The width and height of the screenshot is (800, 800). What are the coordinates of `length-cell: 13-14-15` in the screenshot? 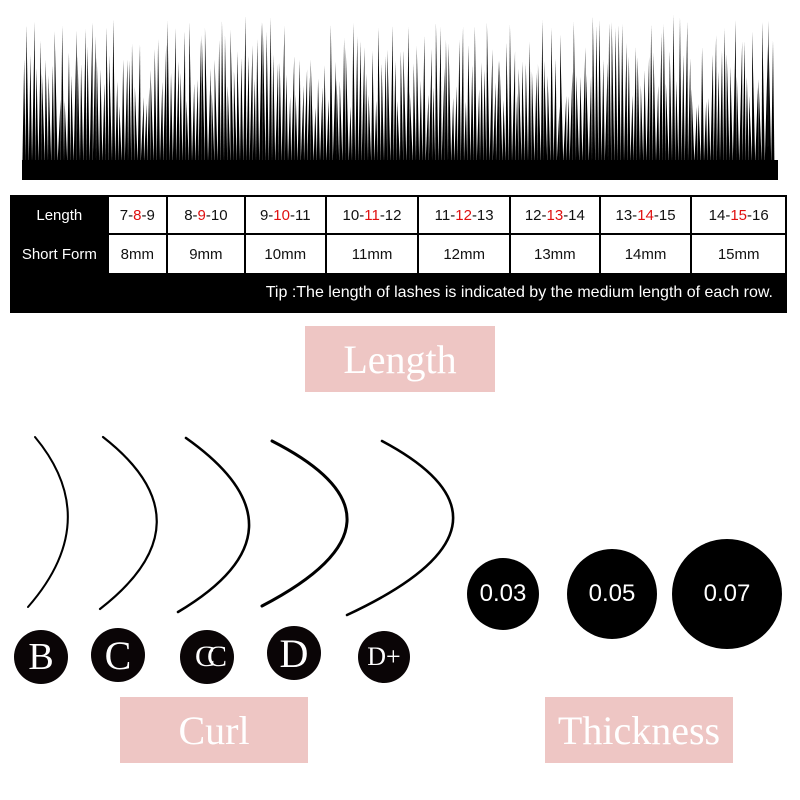 It's located at (645, 215).